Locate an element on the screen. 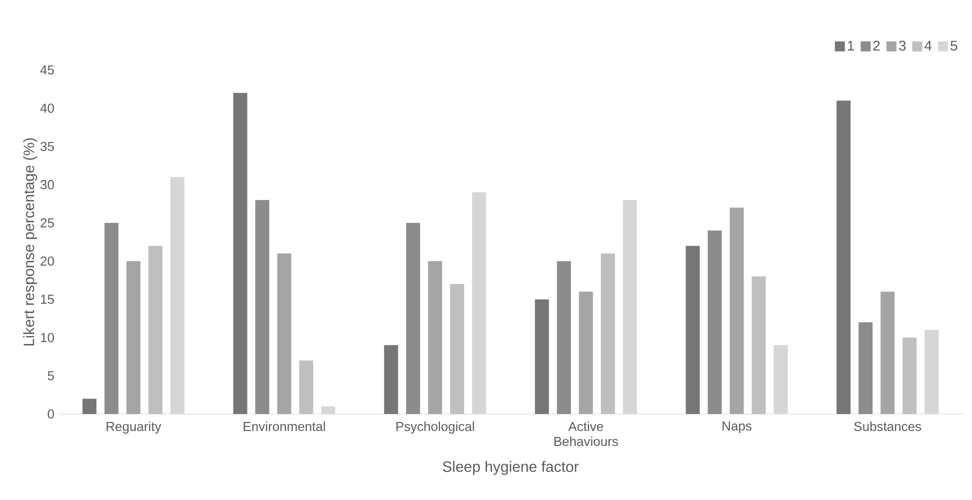 The image size is (972, 500). legend-label: 3 is located at coordinates (902, 45).